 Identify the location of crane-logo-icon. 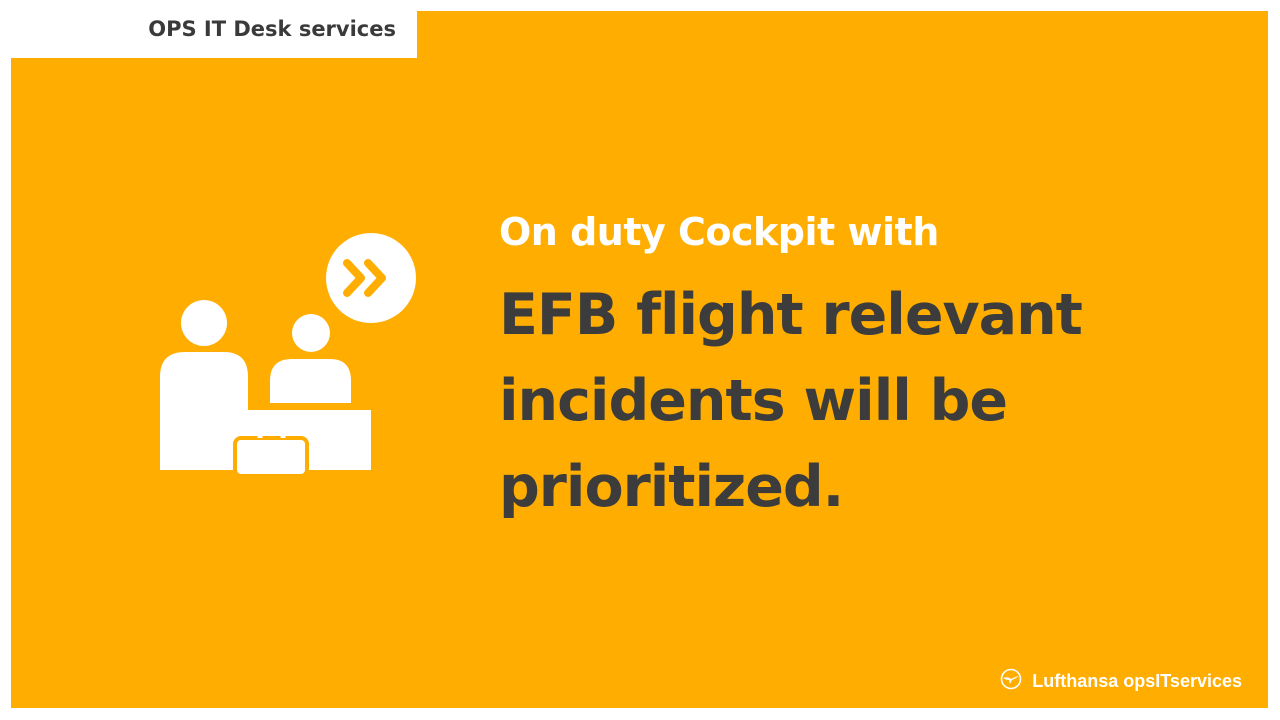
(1011, 681).